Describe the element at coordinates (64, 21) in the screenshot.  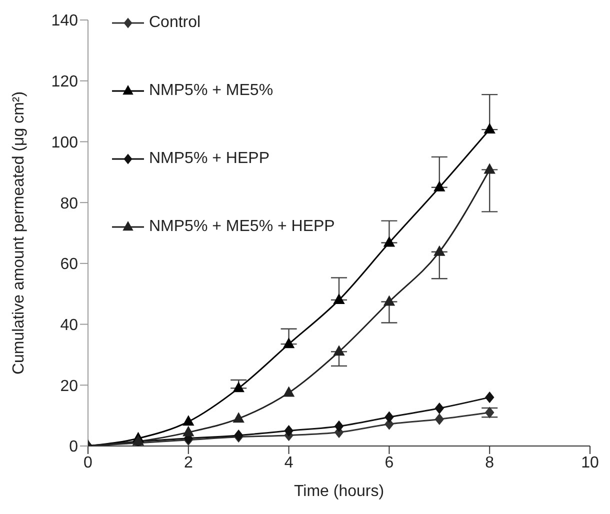
I see `y-tick-label: 140` at that location.